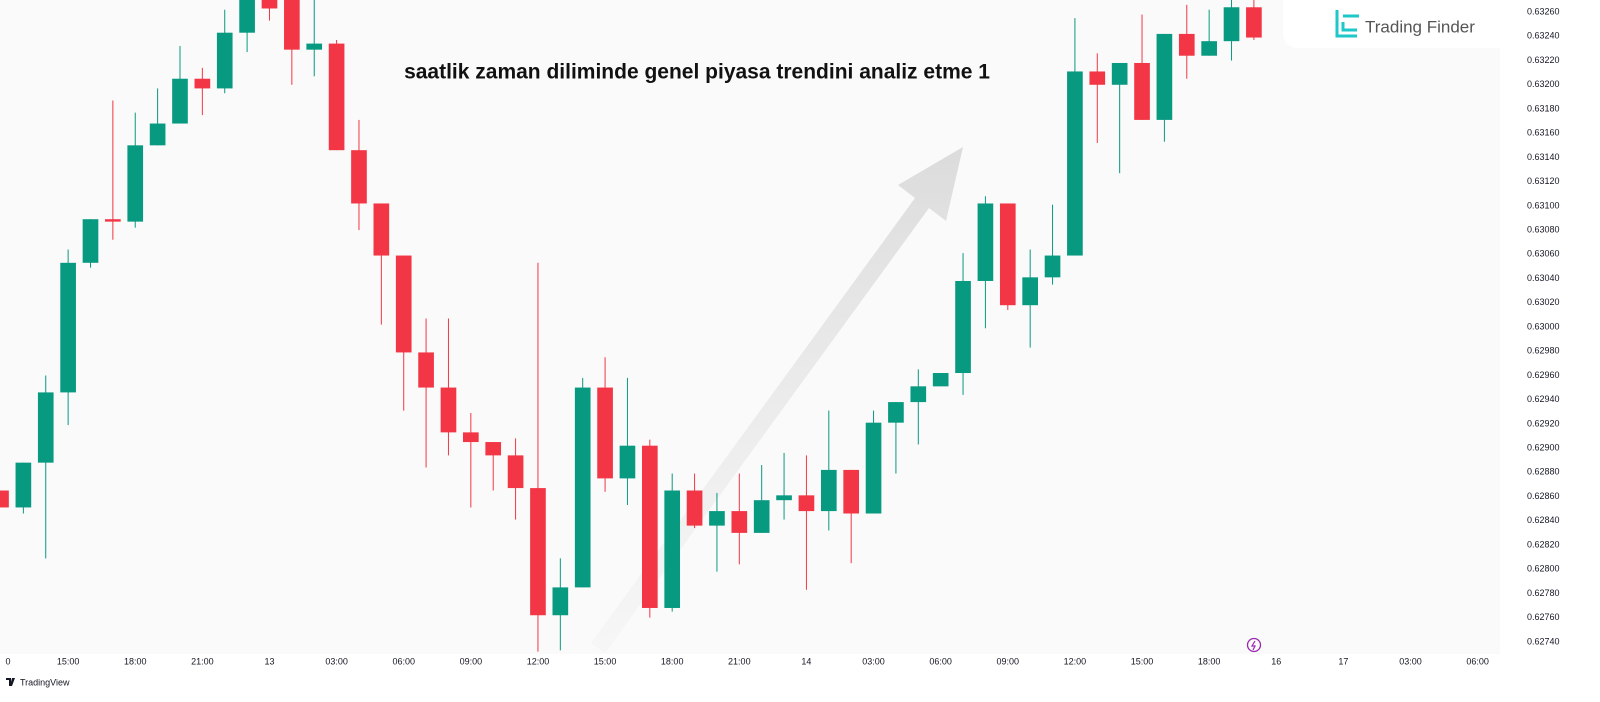  I want to click on y-tick-label: 0.62800, so click(1543, 569).